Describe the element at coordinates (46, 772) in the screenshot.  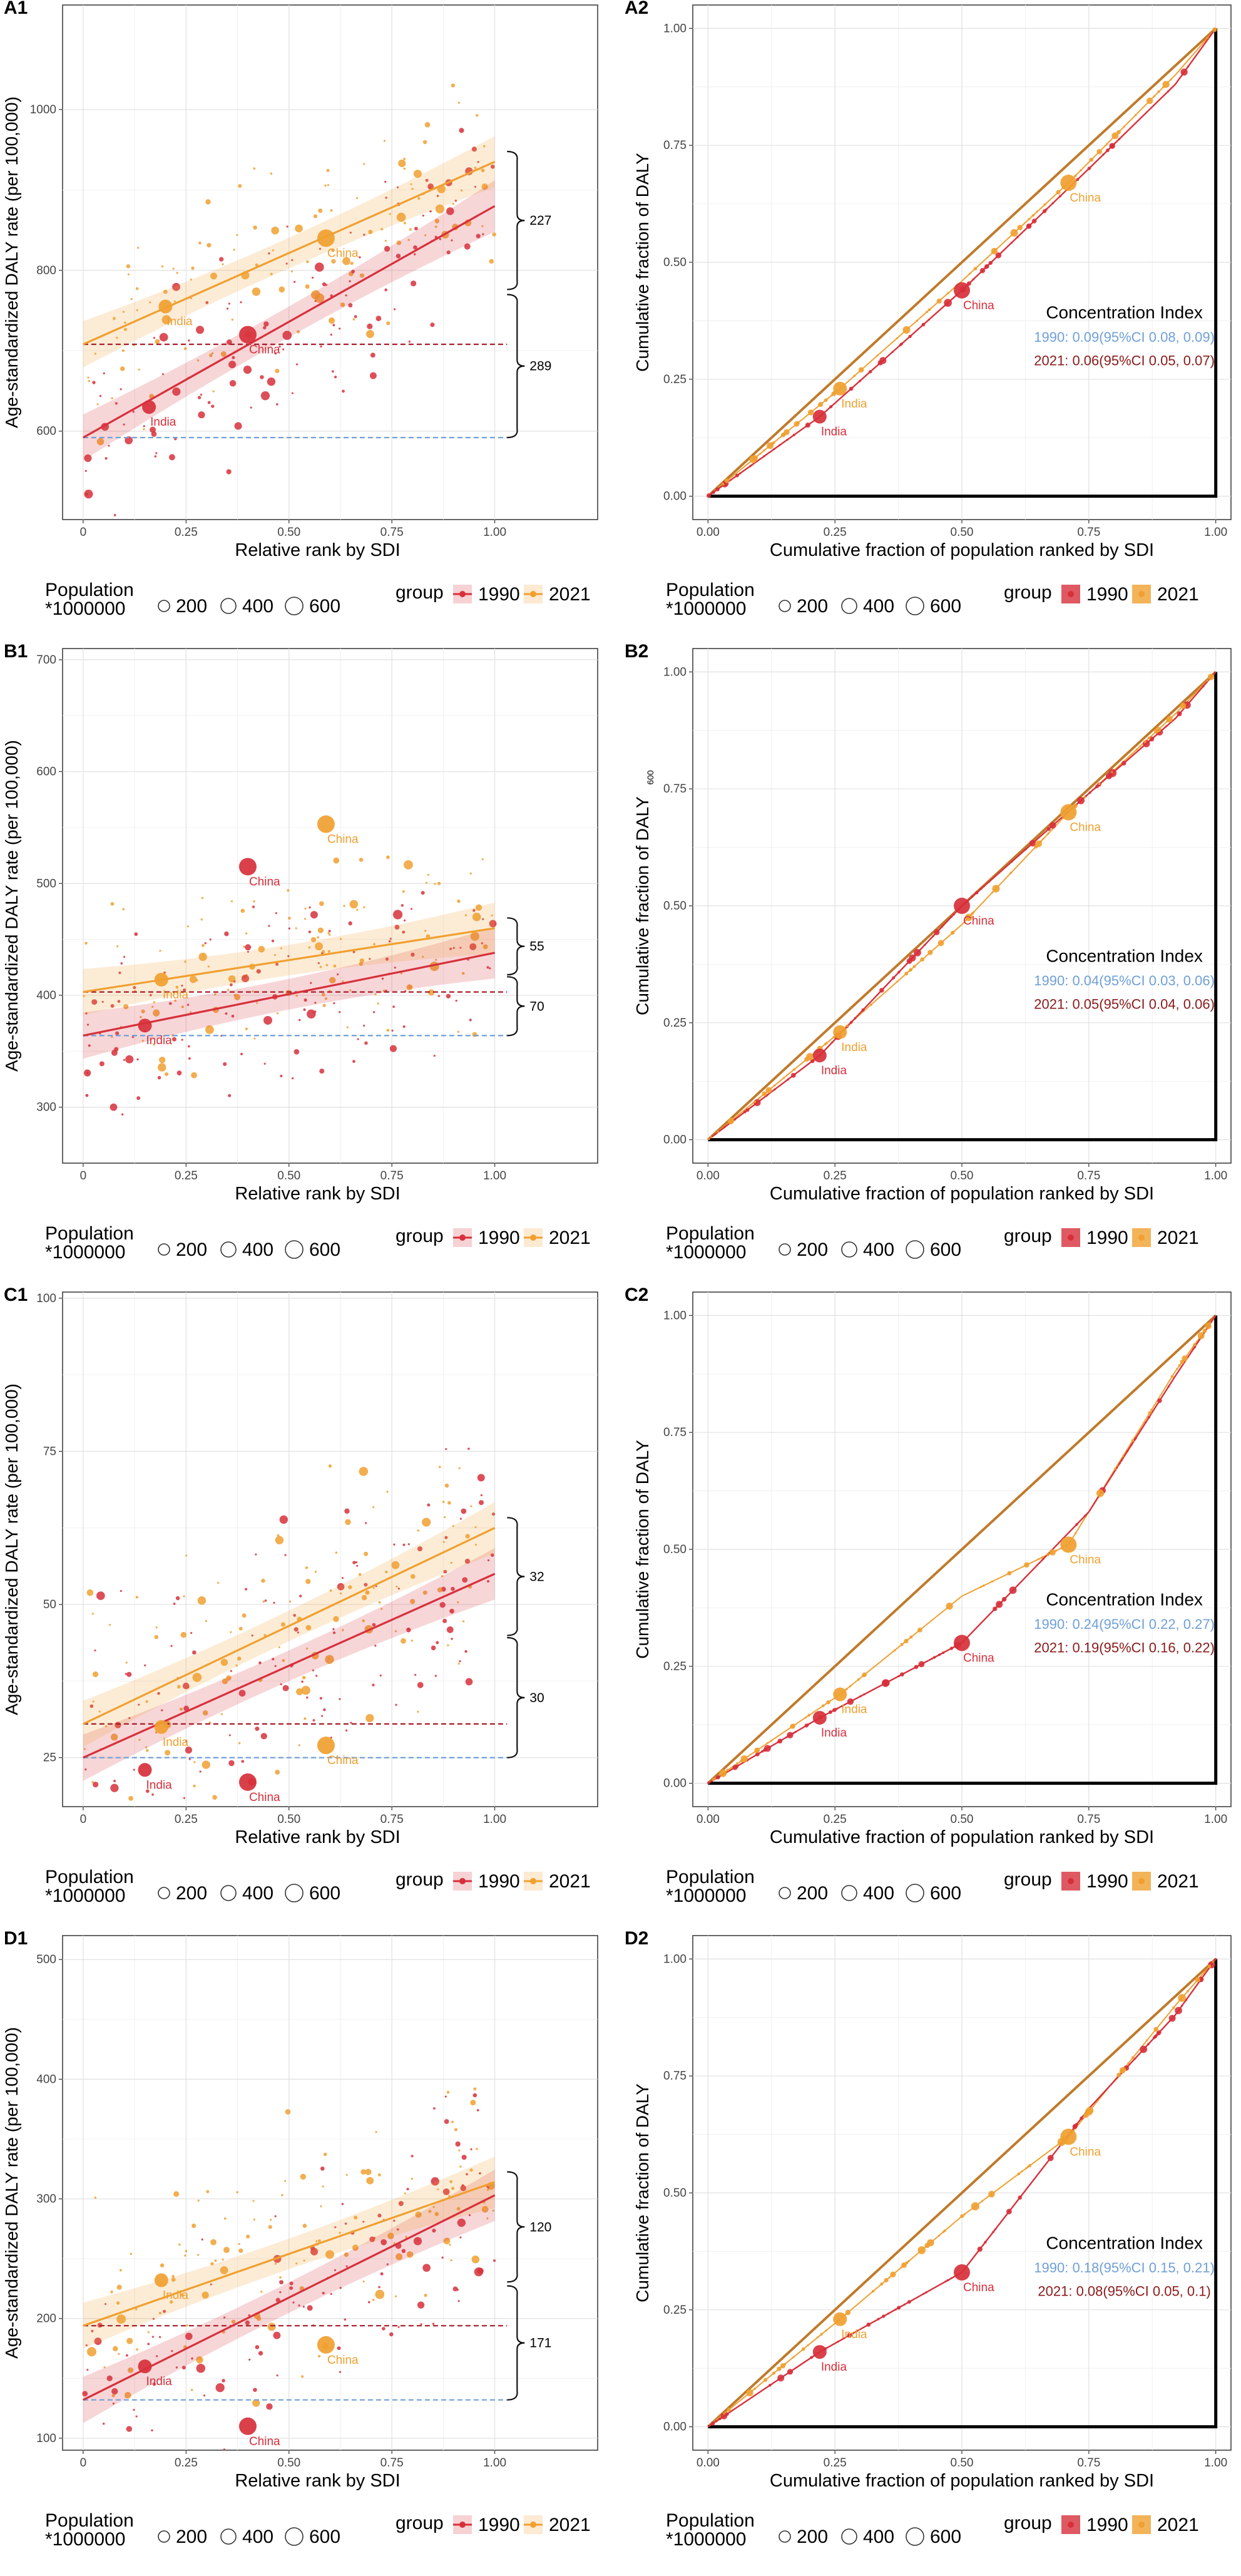
I see `y-tick-label: 600` at that location.